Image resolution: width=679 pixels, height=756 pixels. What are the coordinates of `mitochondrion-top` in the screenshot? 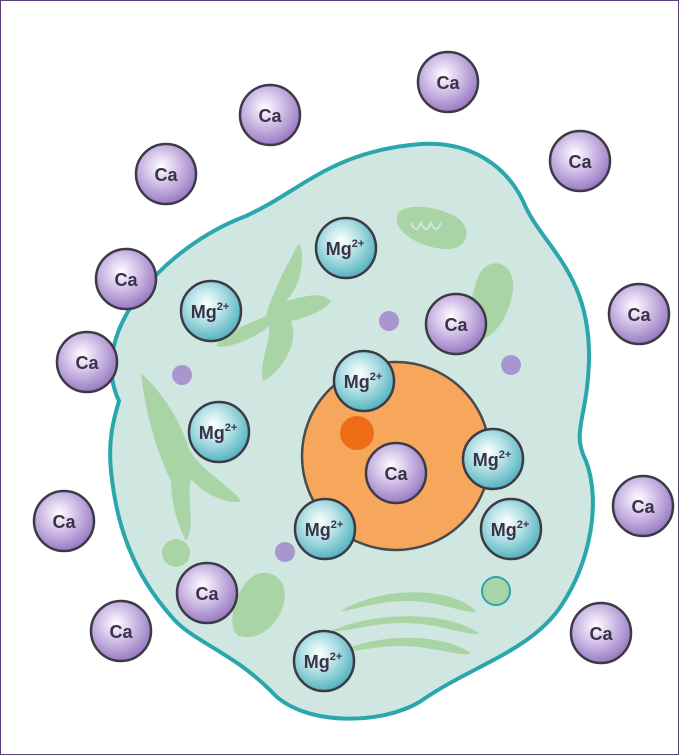 It's located at (431, 228).